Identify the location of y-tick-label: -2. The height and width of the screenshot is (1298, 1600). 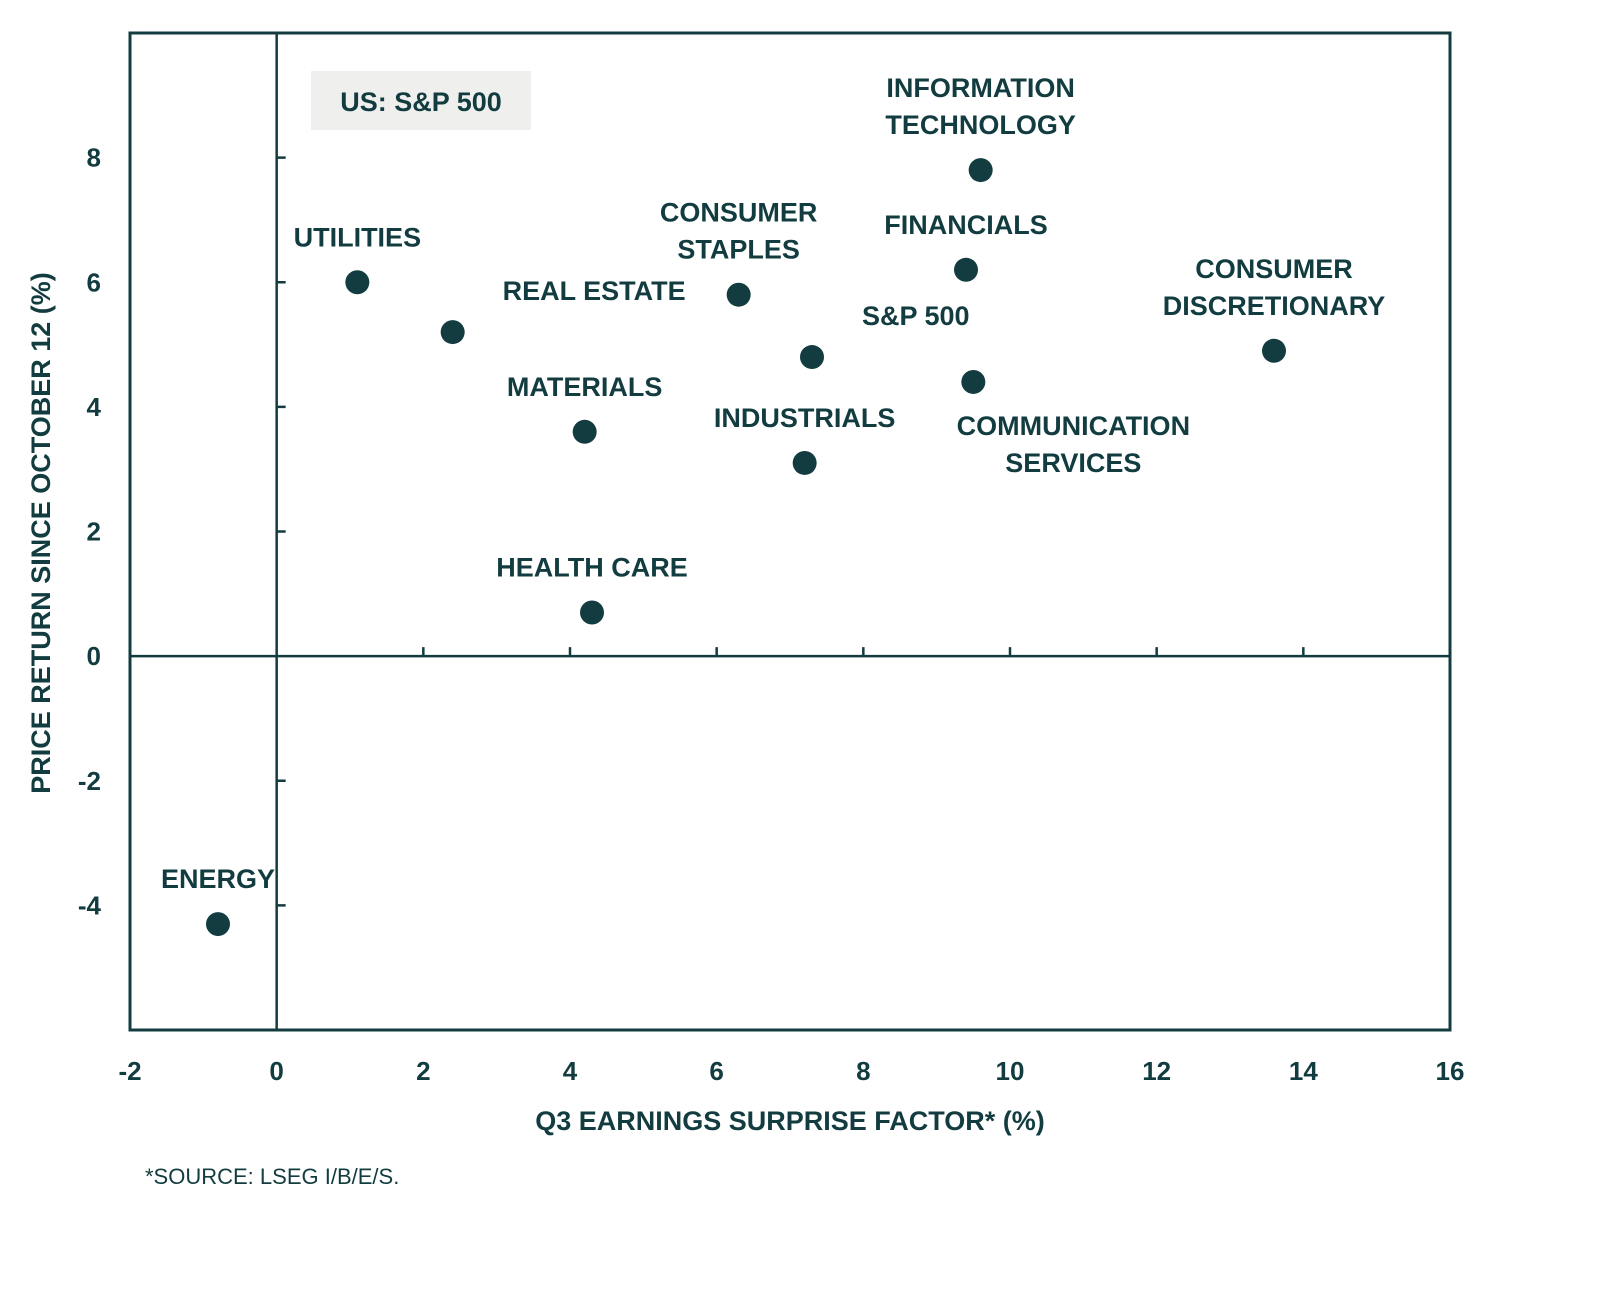
(89, 781).